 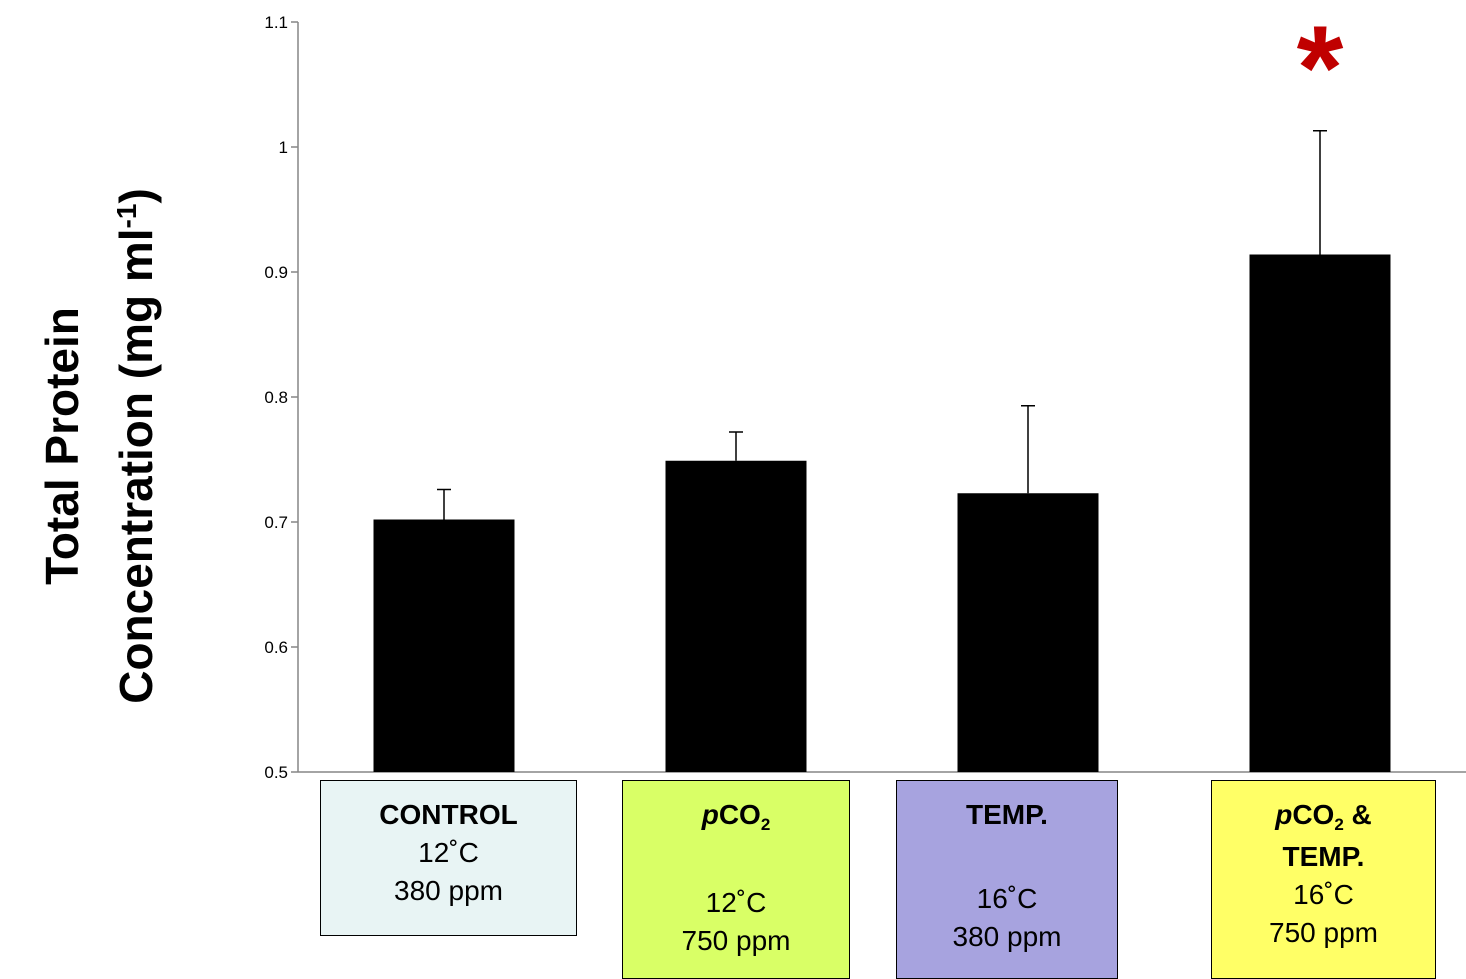 What do you see at coordinates (276, 522) in the screenshot?
I see `y-tick-label: 0.7` at bounding box center [276, 522].